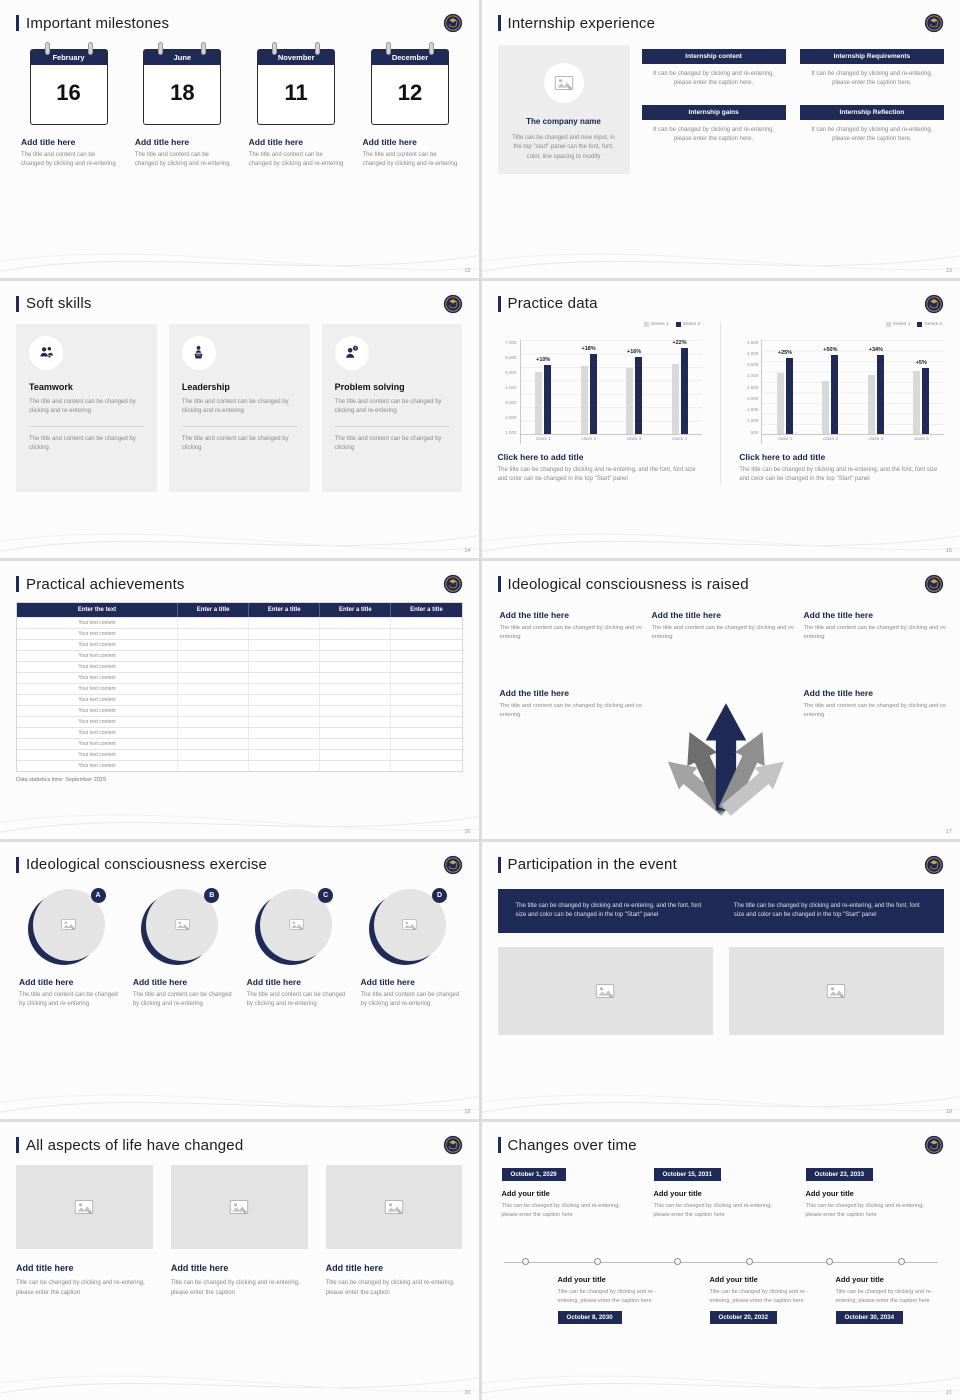 This screenshot has width=960, height=1400. I want to click on date-badge: October 1, 2029, so click(533, 1175).